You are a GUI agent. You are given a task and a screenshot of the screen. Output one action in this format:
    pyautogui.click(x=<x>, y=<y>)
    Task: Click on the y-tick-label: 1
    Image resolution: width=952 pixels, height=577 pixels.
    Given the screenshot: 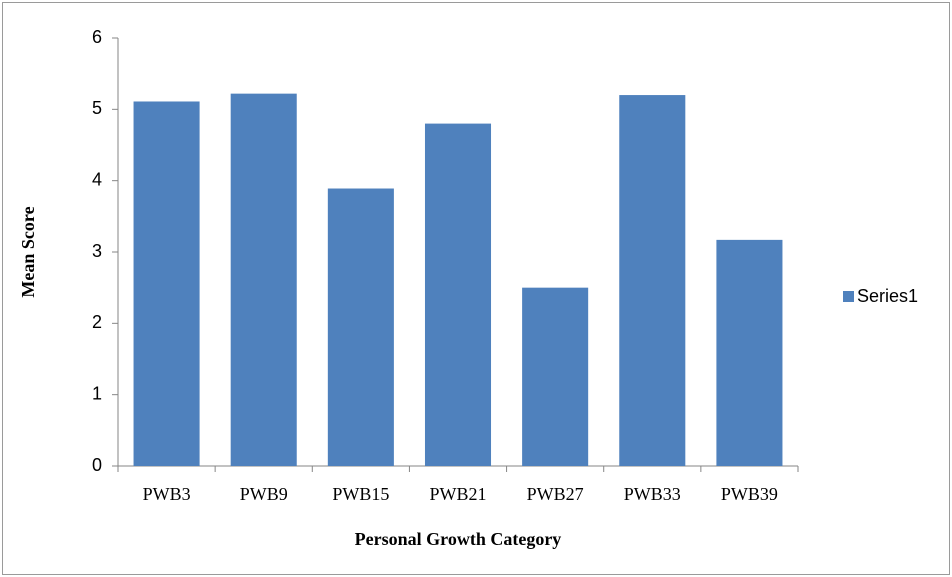 What is the action you would take?
    pyautogui.click(x=97, y=393)
    